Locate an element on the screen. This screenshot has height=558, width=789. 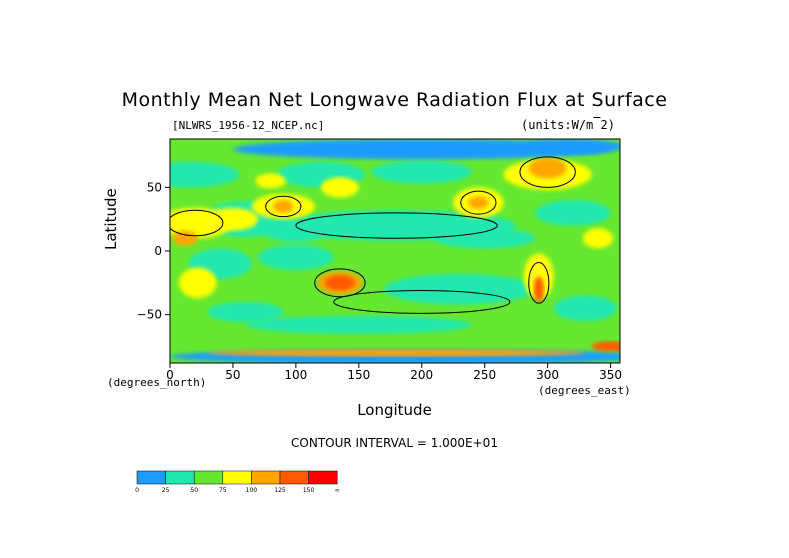
colorbar-label: 0 is located at coordinates (137, 490).